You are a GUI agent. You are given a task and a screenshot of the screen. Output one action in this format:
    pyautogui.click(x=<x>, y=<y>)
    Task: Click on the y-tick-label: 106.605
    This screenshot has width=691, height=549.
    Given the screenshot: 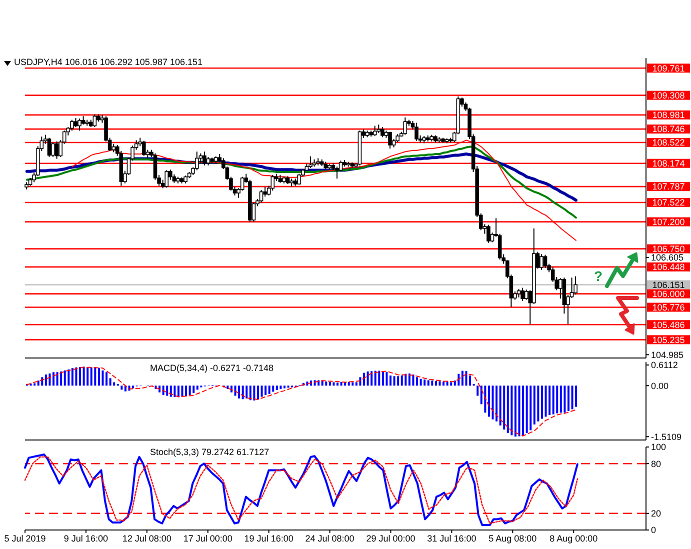 What is the action you would take?
    pyautogui.click(x=667, y=257)
    